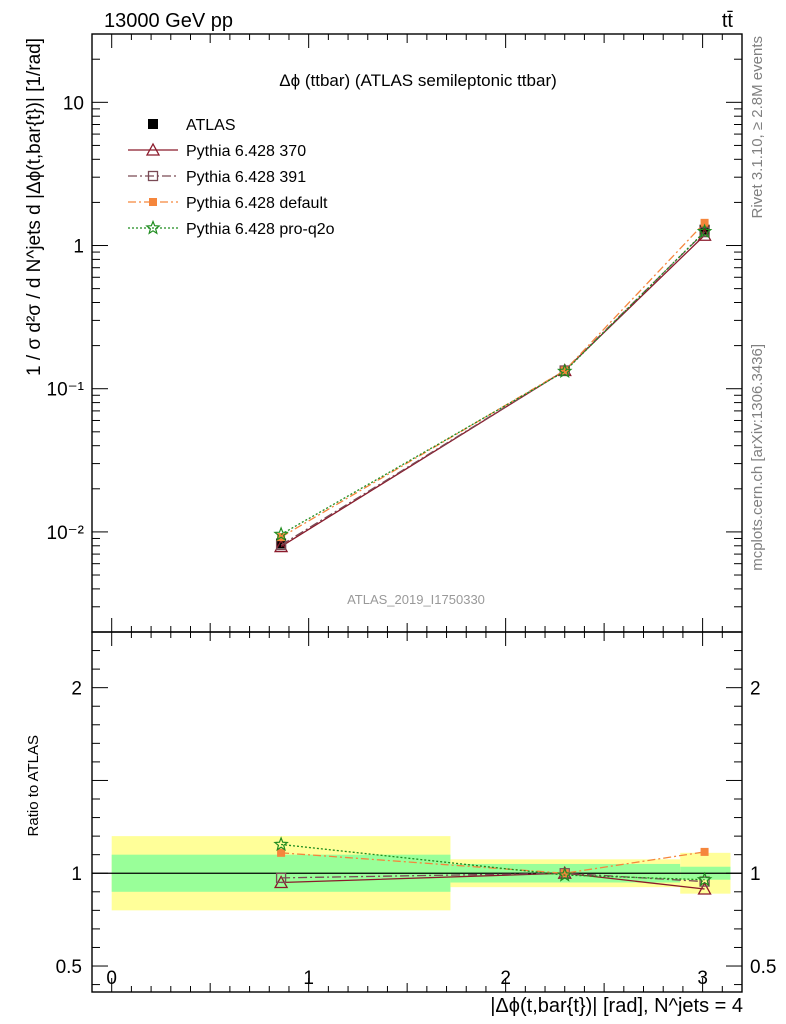 Image resolution: width=786 pixels, height=1024 pixels. Describe the element at coordinates (763, 967) in the screenshot. I see `ratio-tick-label-right: 0.5` at that location.